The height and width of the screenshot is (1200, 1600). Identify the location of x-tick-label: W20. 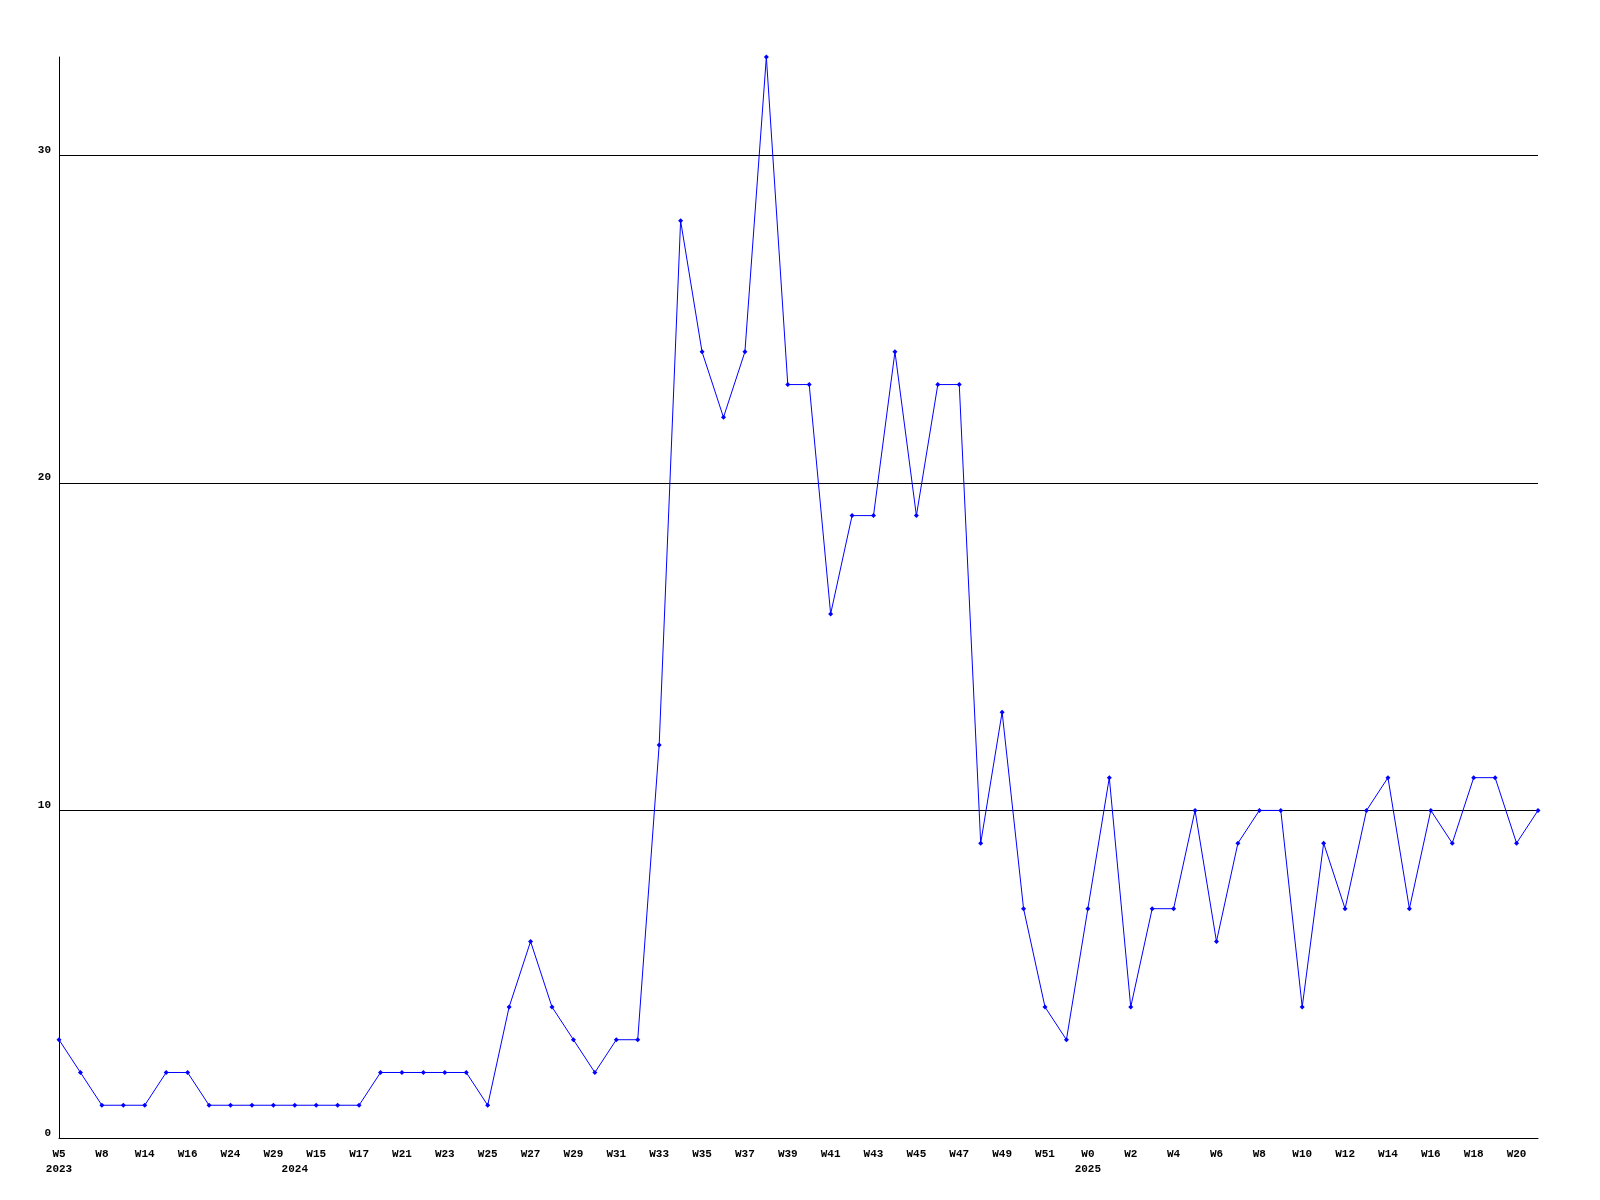
(1516, 1153).